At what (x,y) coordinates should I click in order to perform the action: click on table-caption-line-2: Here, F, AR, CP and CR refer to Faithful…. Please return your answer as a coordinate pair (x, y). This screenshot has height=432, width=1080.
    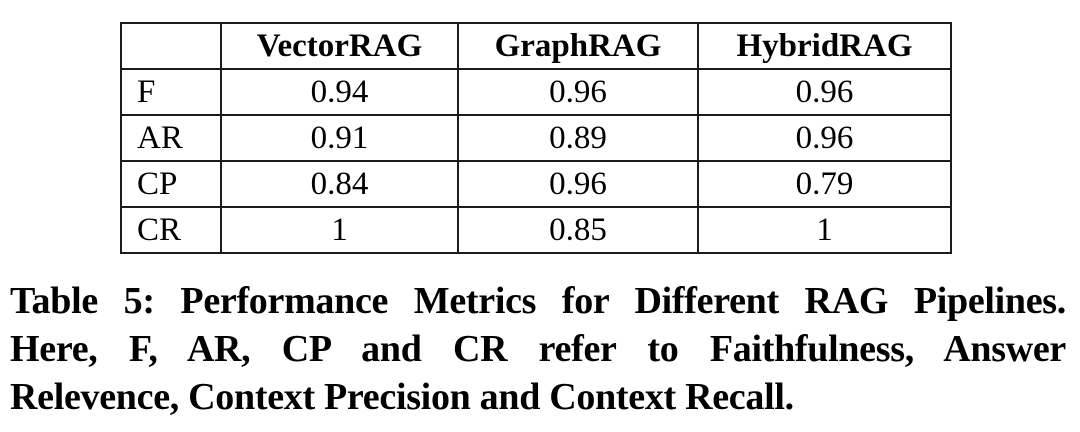
    Looking at the image, I should click on (538, 349).